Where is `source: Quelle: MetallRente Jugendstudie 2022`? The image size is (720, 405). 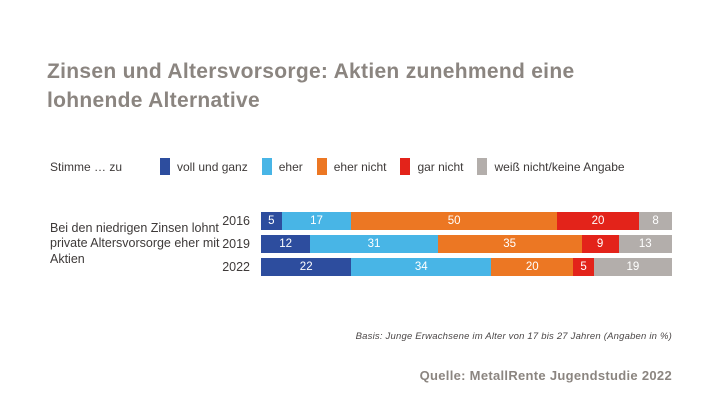
source: Quelle: MetallRente Jugendstudie 2022 is located at coordinates (545, 375).